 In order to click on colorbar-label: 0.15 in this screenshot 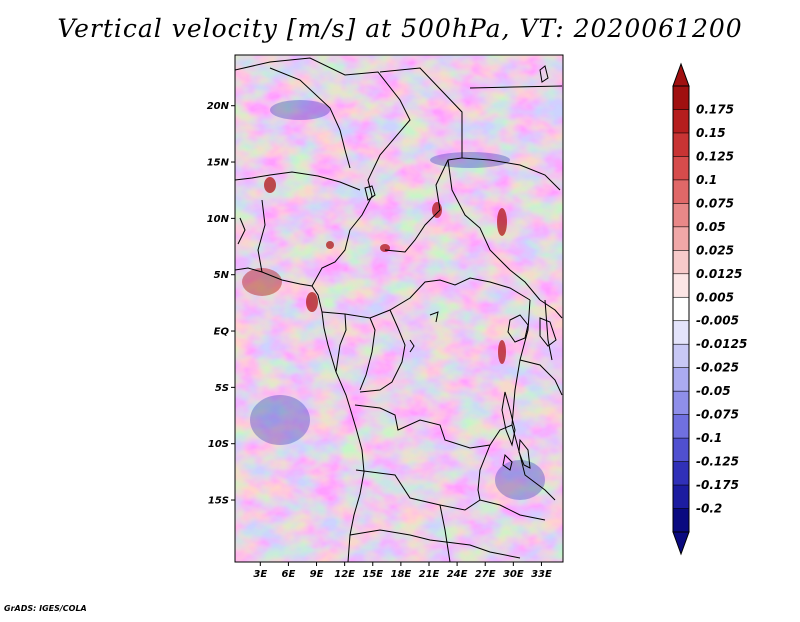, I will do `click(711, 133)`.